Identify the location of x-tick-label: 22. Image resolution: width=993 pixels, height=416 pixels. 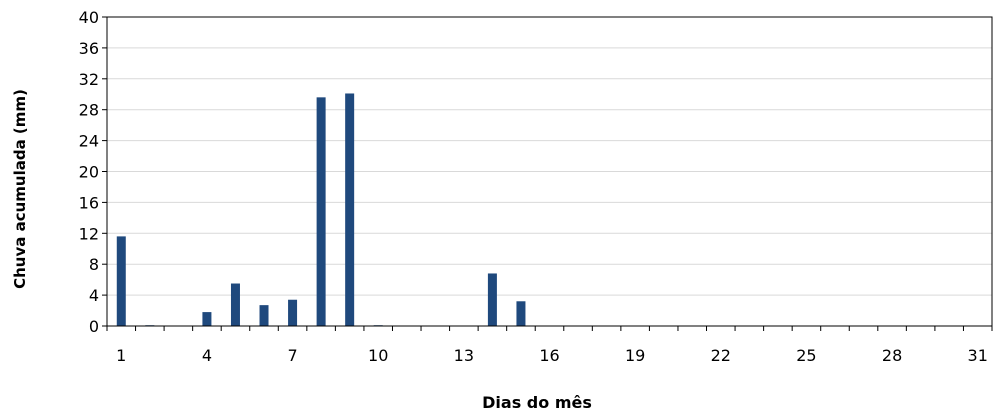
(721, 355).